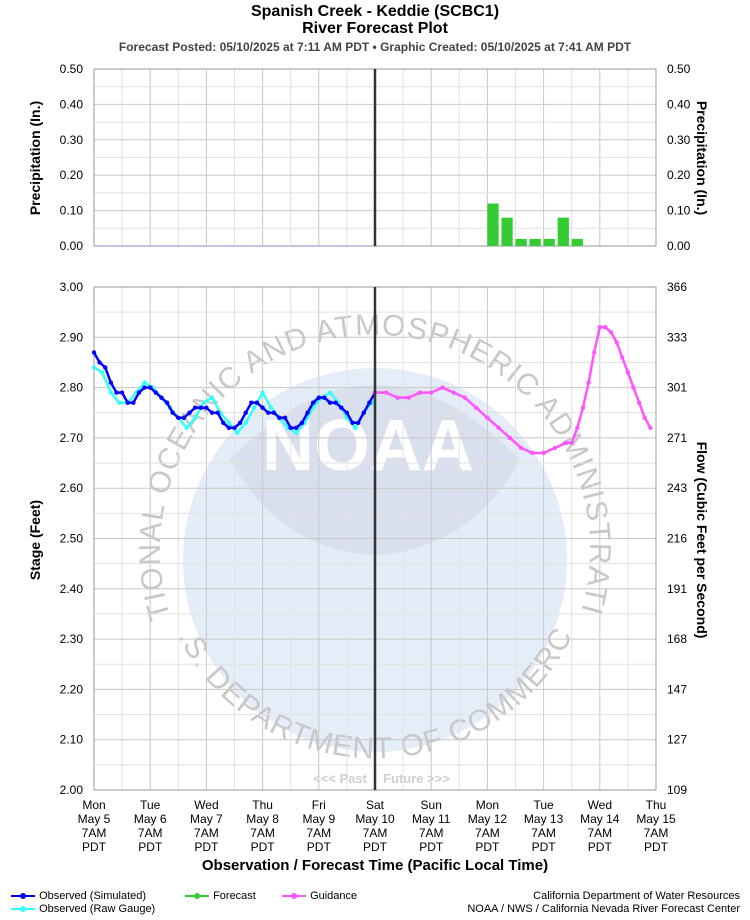  Describe the element at coordinates (677, 337) in the screenshot. I see `flow-tick: 333` at that location.